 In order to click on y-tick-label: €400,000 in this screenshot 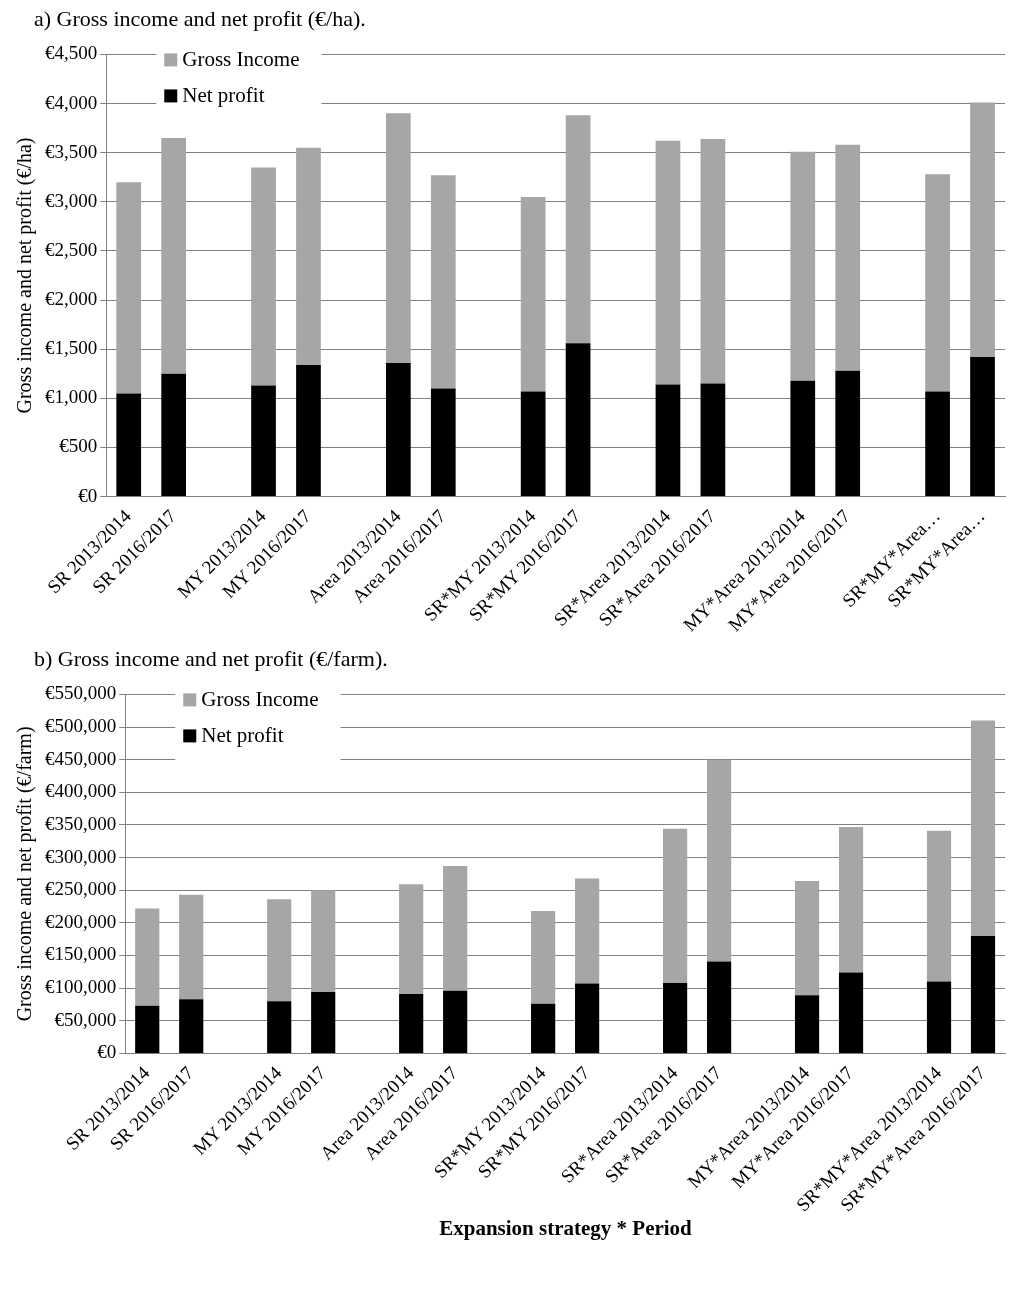, I will do `click(81, 791)`.